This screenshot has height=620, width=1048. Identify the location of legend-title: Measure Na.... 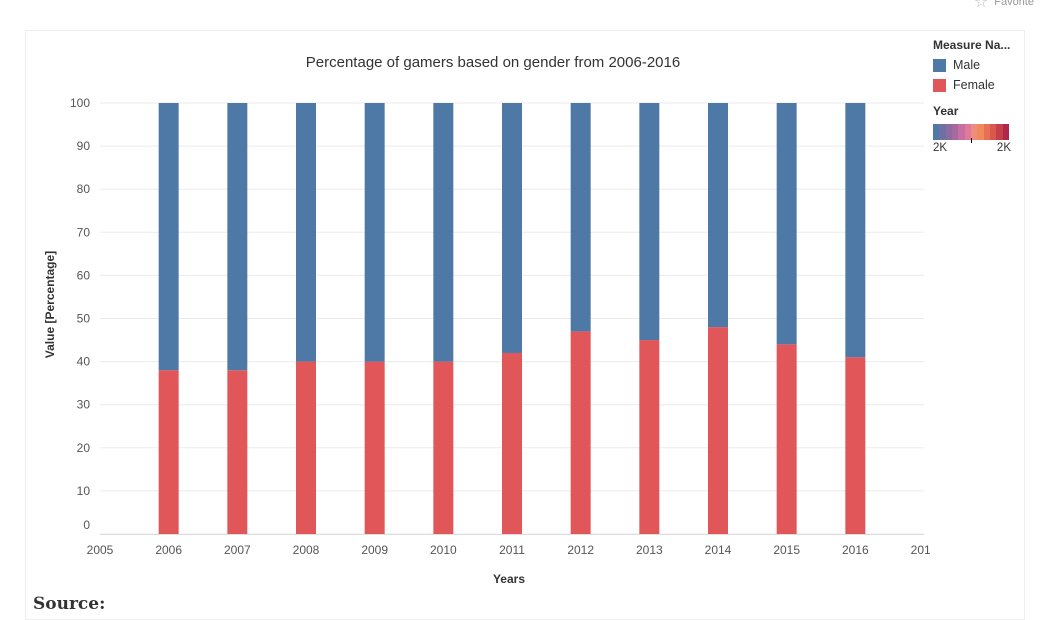
(972, 45).